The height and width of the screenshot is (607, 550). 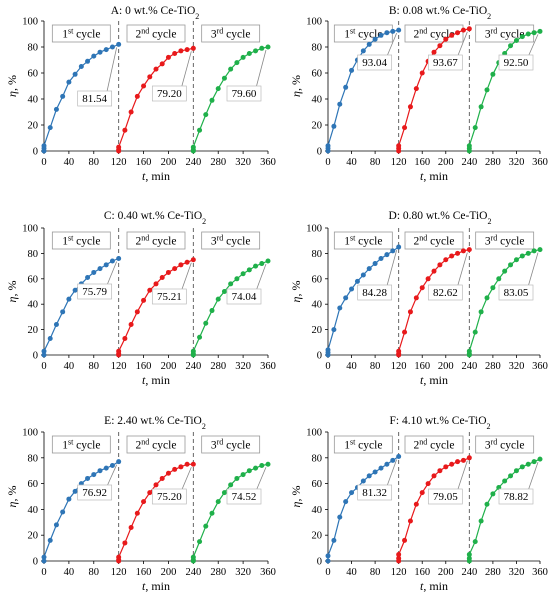 I want to click on x-tick-label: 160, so click(x=422, y=366).